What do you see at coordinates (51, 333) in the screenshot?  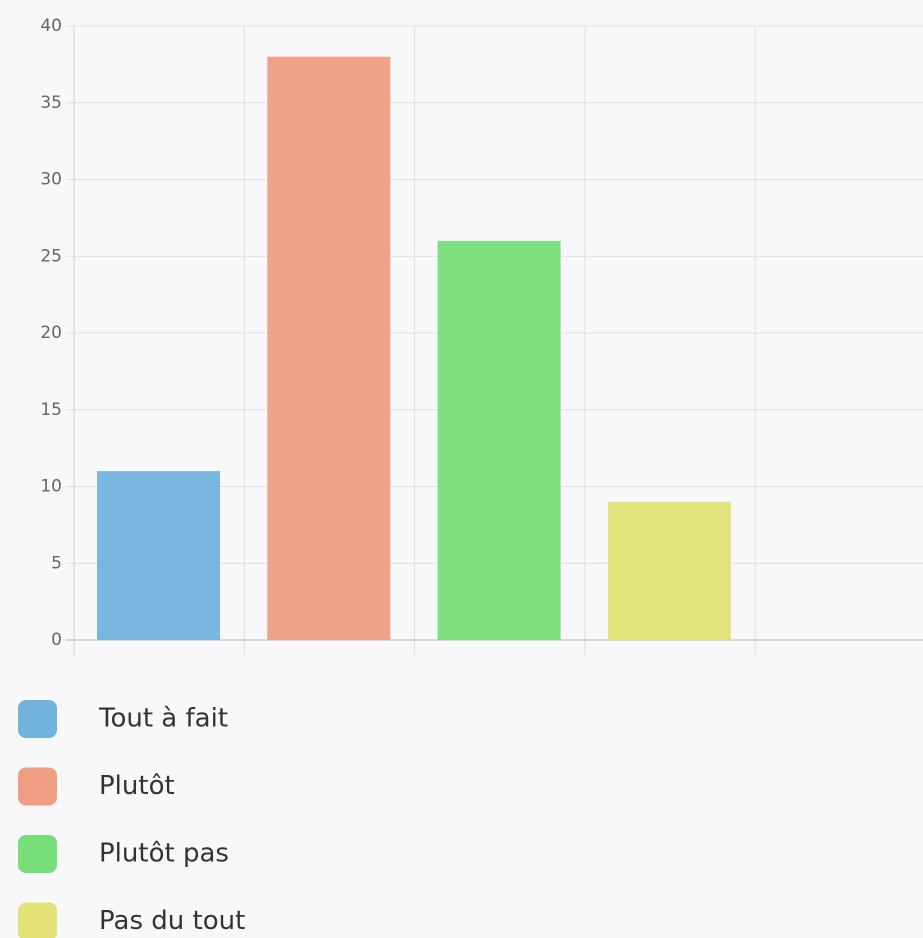 I see `y-tick-label: 20` at bounding box center [51, 333].